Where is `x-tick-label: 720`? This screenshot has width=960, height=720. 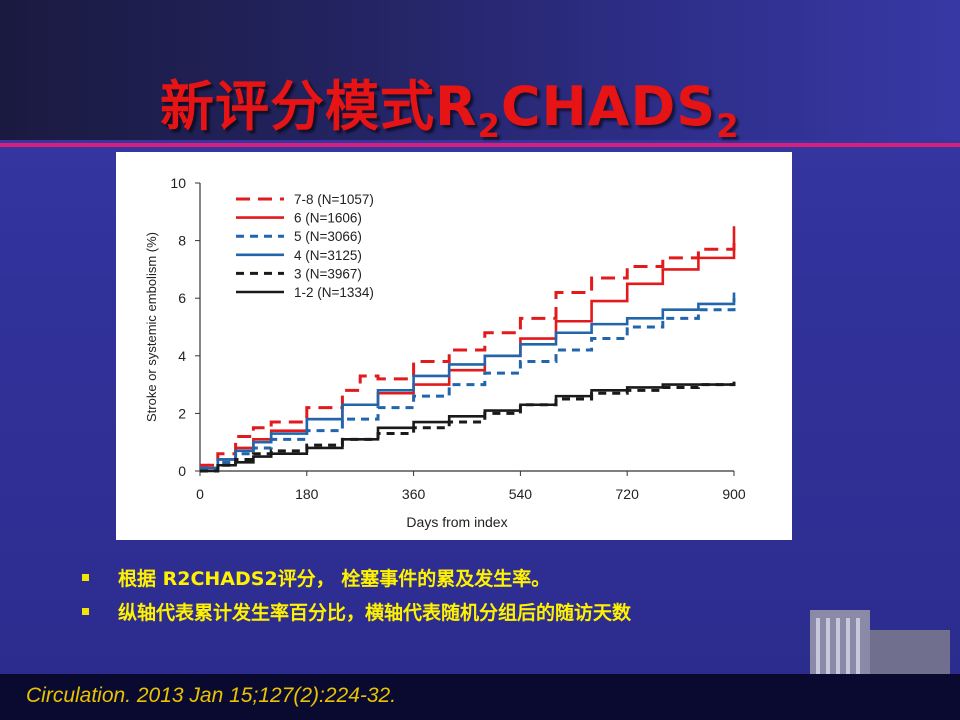 x-tick-label: 720 is located at coordinates (628, 494).